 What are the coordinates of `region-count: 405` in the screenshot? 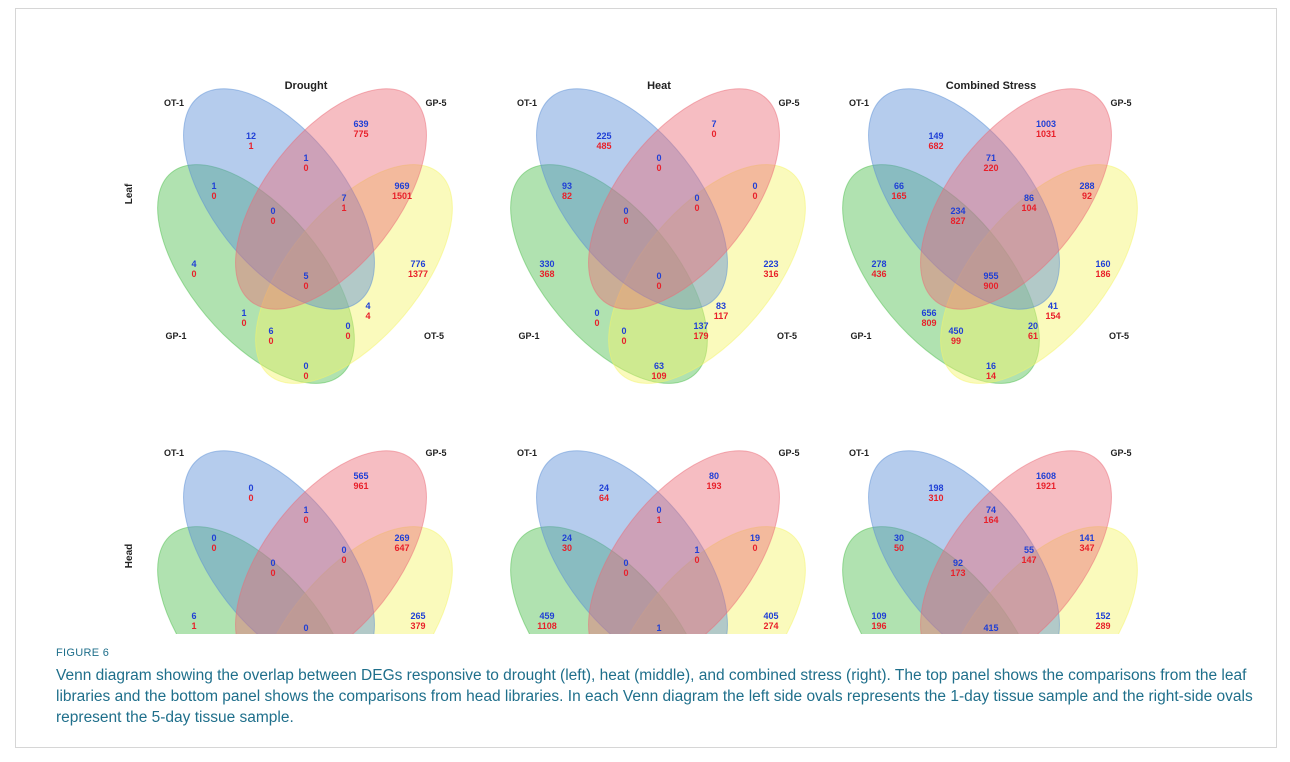 It's located at (770, 616).